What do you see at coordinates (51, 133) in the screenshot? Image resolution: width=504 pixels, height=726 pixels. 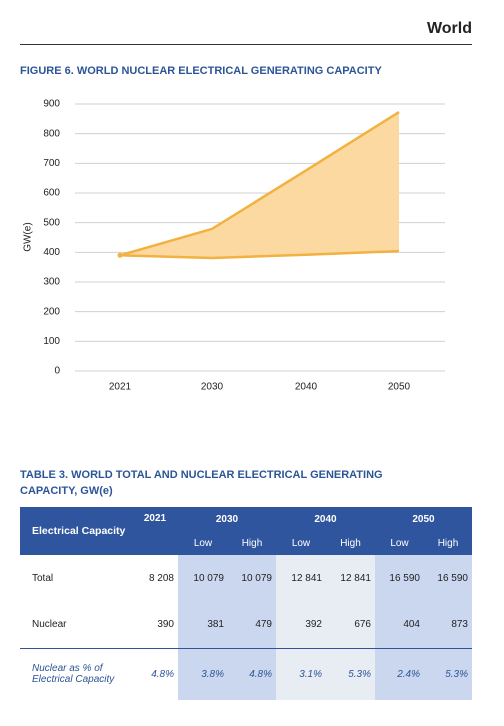 I see `y-tick-label: 800` at bounding box center [51, 133].